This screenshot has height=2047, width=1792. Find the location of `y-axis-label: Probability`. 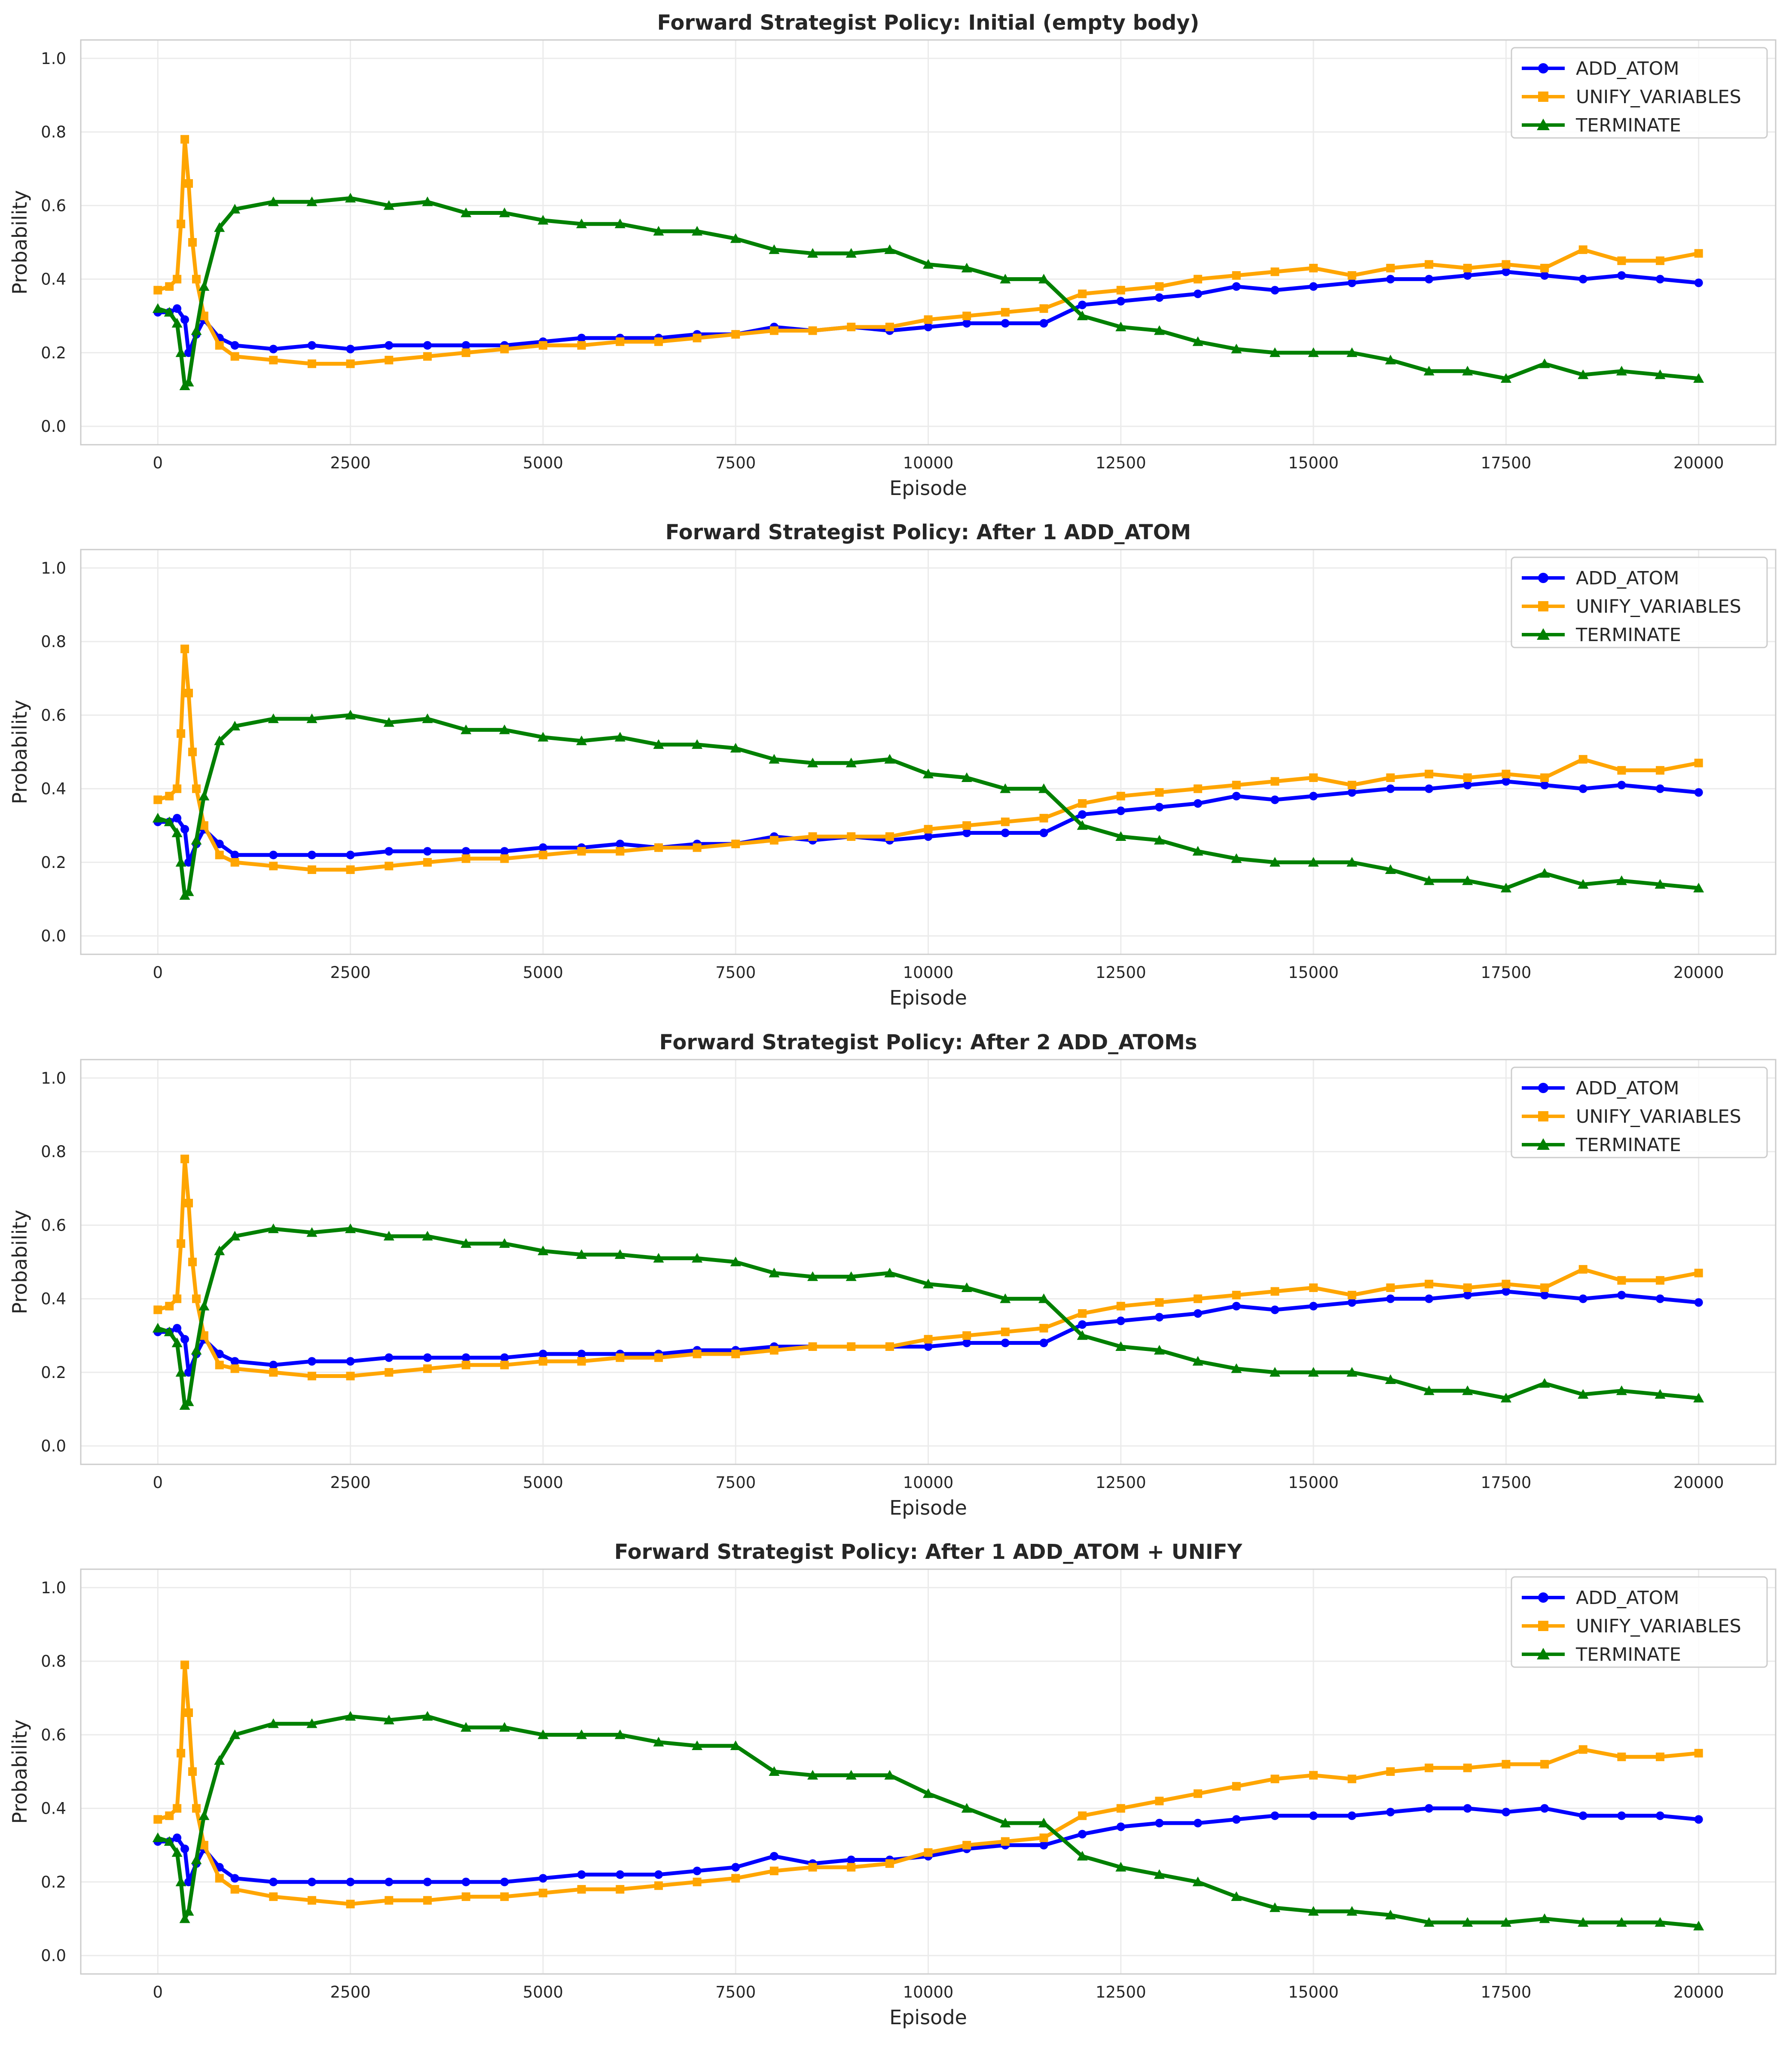

y-axis-label: Probability is located at coordinates (20, 1262).